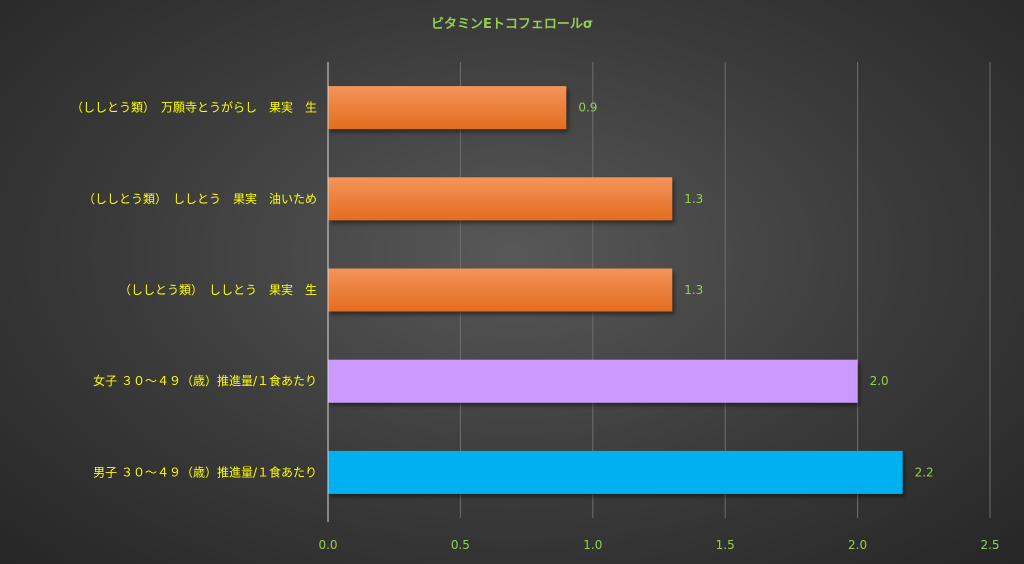 The height and width of the screenshot is (564, 1024). What do you see at coordinates (460, 545) in the screenshot?
I see `x-tick-label: 0.5` at bounding box center [460, 545].